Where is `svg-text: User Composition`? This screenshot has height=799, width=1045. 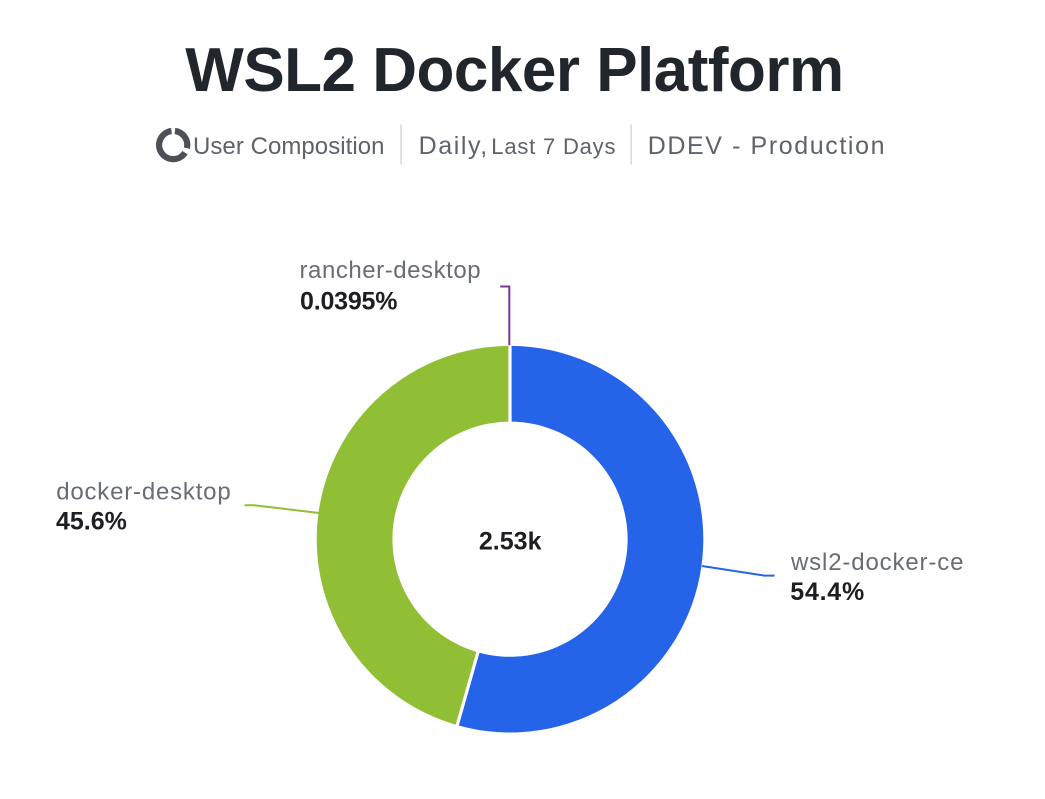 svg-text: User Composition is located at coordinates (289, 146).